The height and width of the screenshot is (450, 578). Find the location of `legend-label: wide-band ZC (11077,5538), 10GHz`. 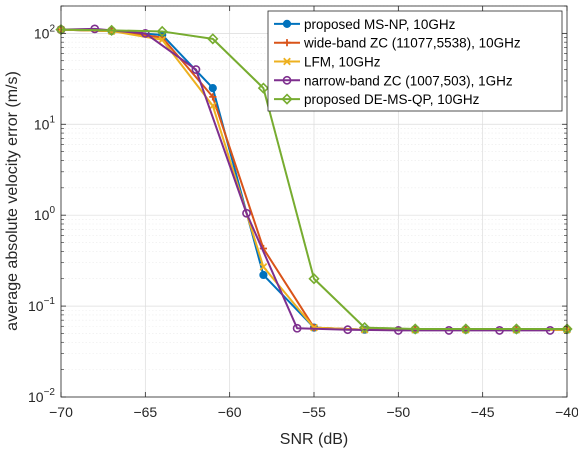

legend-label: wide-band ZC (11077,5538), 10GHz is located at coordinates (412, 43).